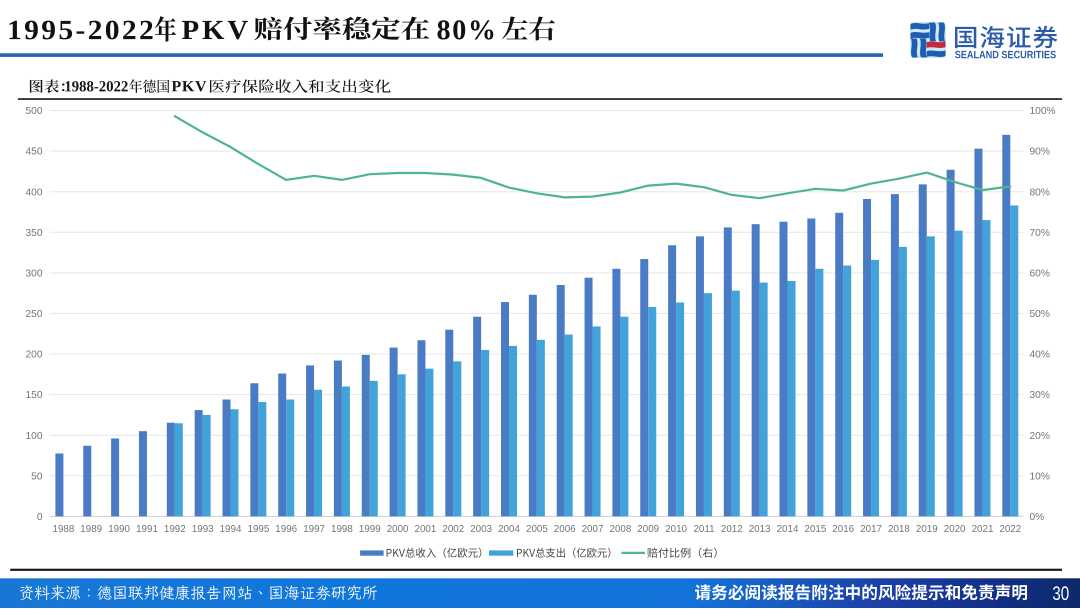  I want to click on svg-text: 70%, so click(1040, 233).